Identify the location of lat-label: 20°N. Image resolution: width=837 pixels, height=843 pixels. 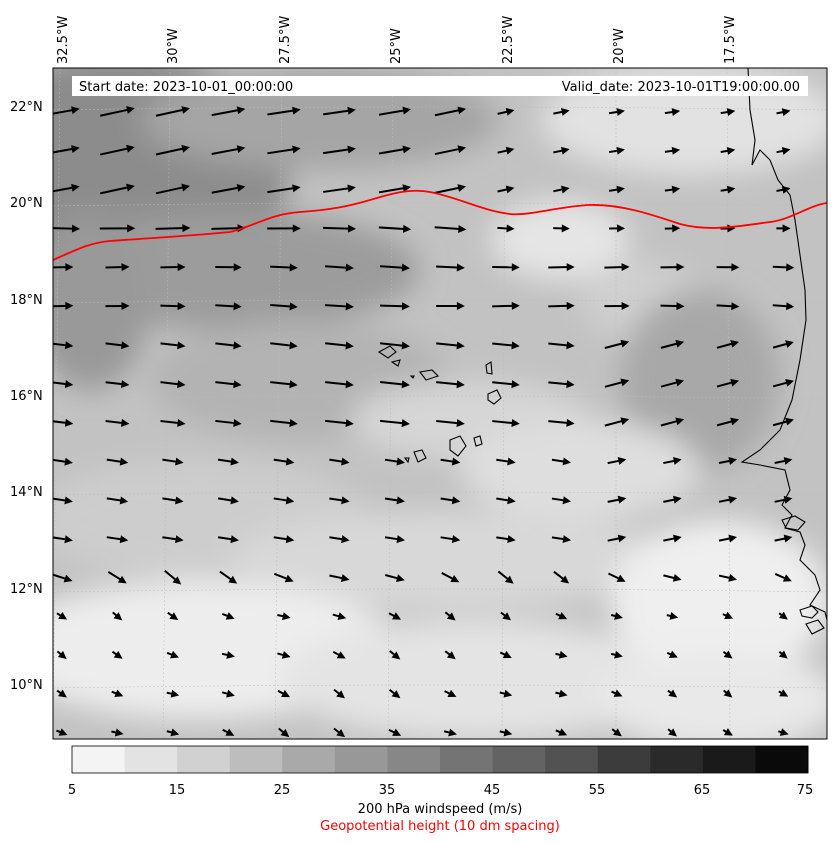
(26, 203).